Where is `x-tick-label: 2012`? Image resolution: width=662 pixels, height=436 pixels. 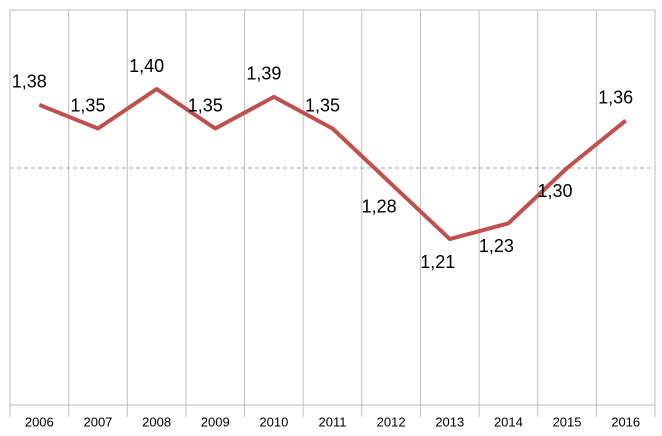 x-tick-label: 2012 is located at coordinates (391, 421).